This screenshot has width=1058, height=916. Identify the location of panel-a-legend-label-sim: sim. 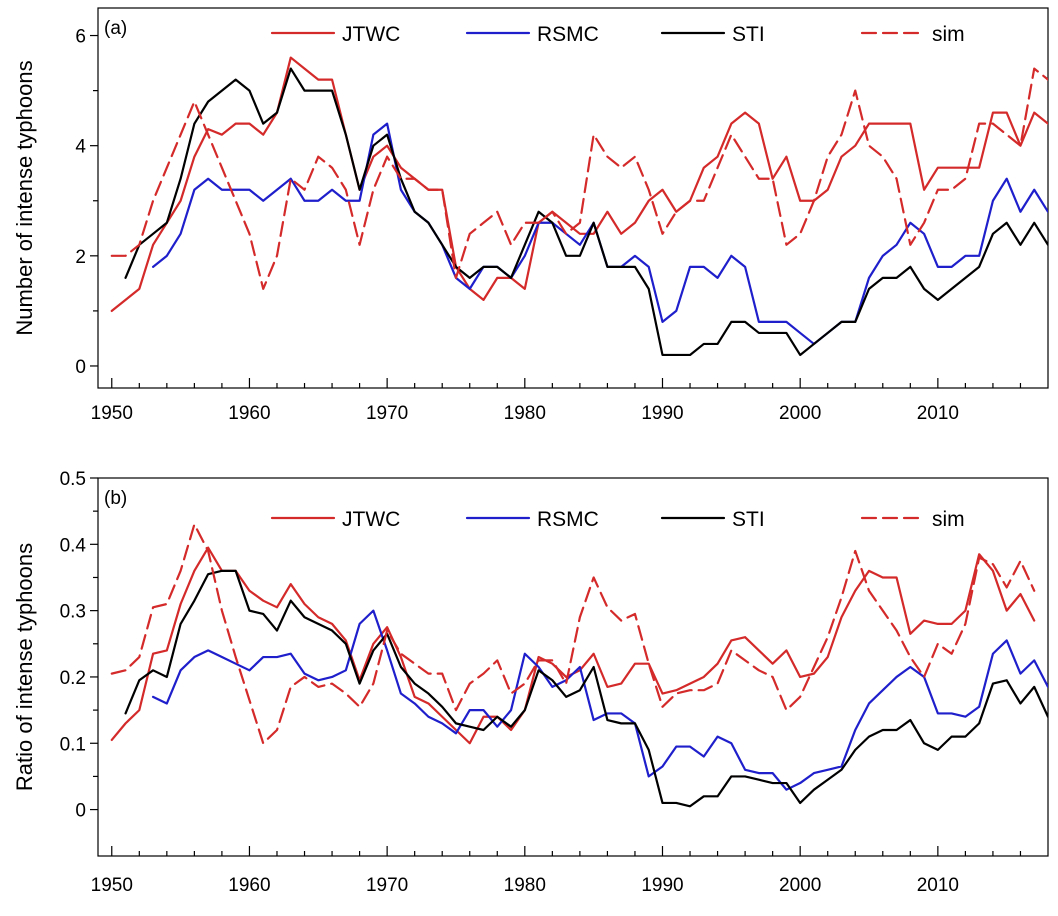
(948, 34).